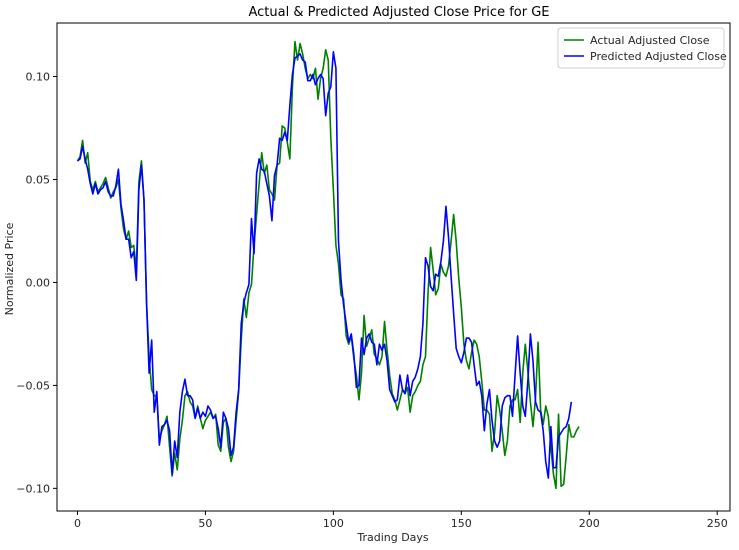 The width and height of the screenshot is (739, 550). I want to click on x-tick-label: 200, so click(589, 523).